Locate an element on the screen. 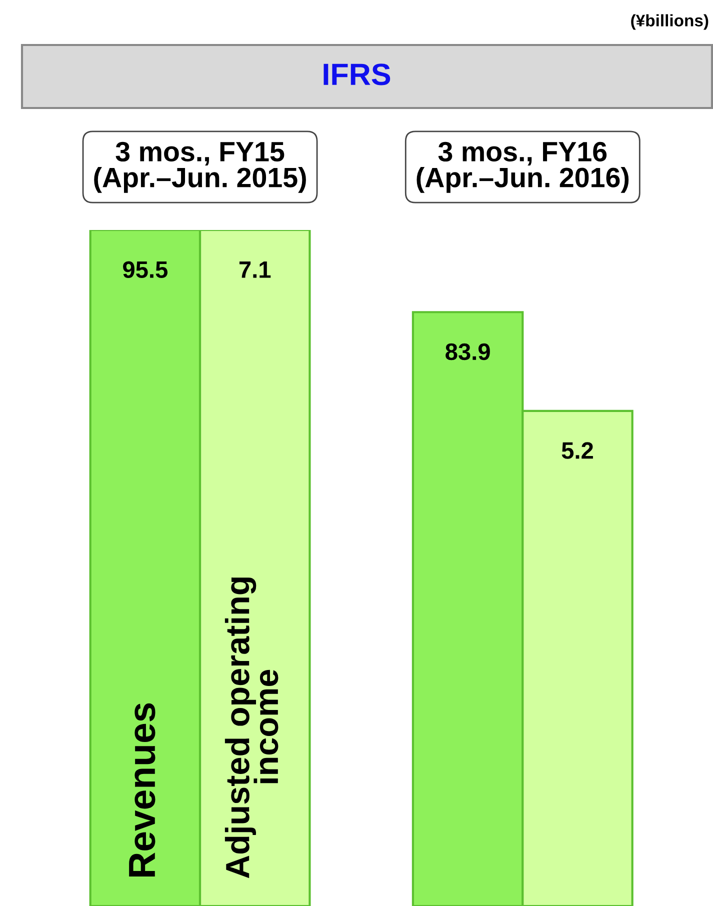 The height and width of the screenshot is (906, 713). chart-title: IFRS is located at coordinates (357, 75).